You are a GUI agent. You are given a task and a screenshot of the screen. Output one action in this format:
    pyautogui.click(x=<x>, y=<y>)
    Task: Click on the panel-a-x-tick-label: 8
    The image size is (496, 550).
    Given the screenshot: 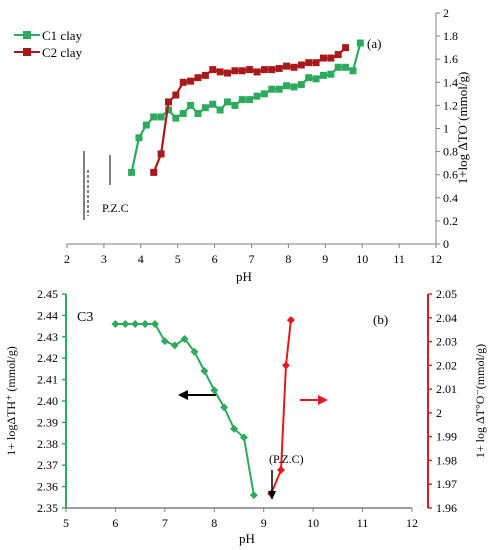 What is the action you would take?
    pyautogui.click(x=288, y=259)
    